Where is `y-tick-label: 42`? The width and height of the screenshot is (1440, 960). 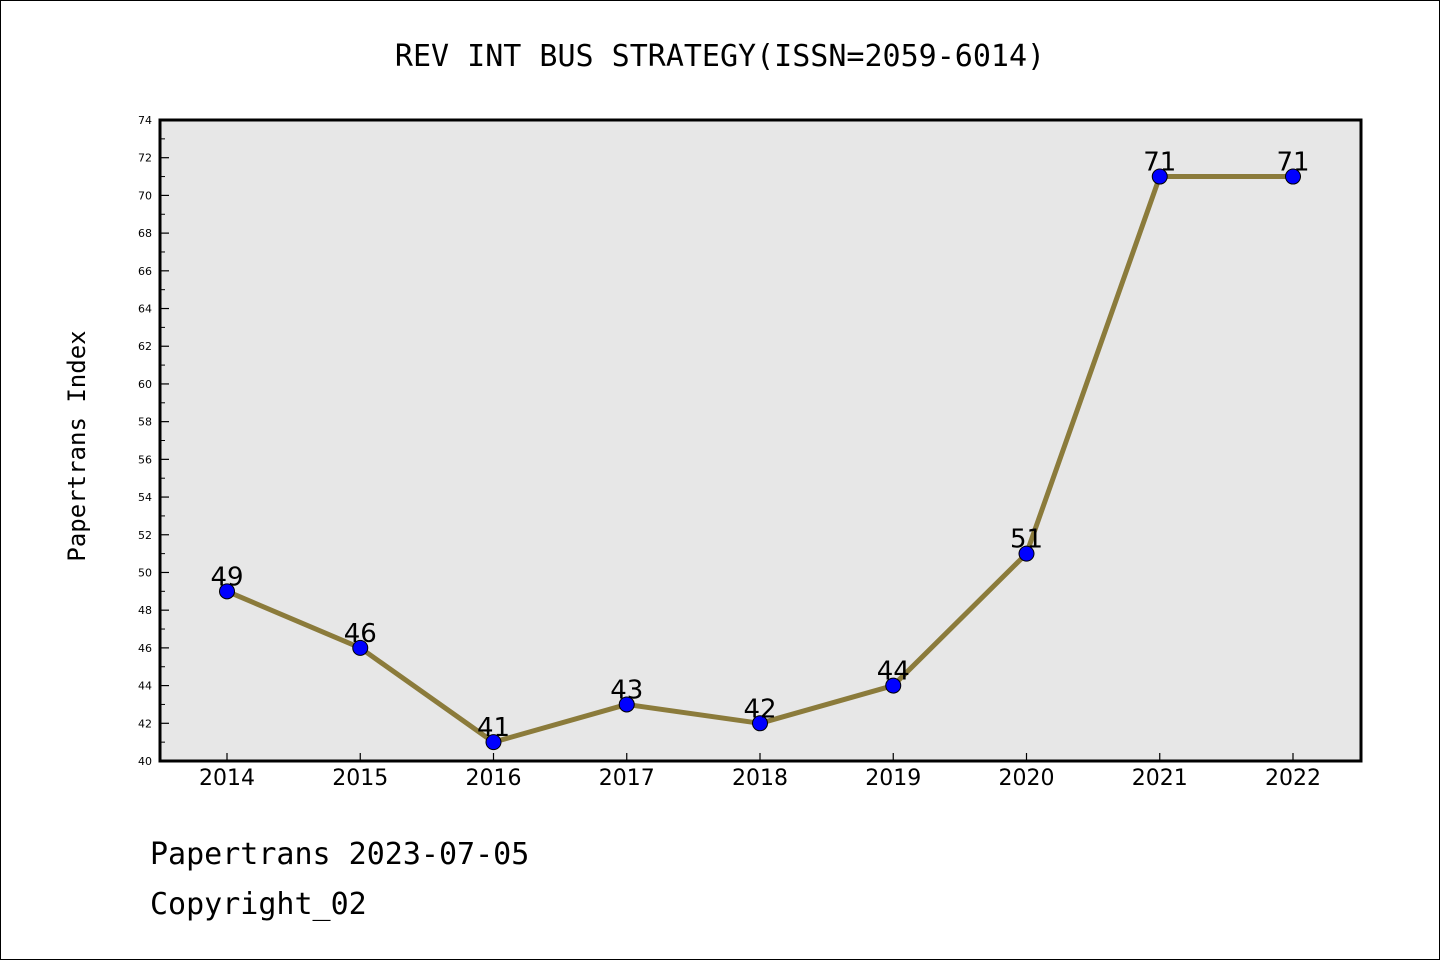
y-tick-label: 42 is located at coordinates (145, 723).